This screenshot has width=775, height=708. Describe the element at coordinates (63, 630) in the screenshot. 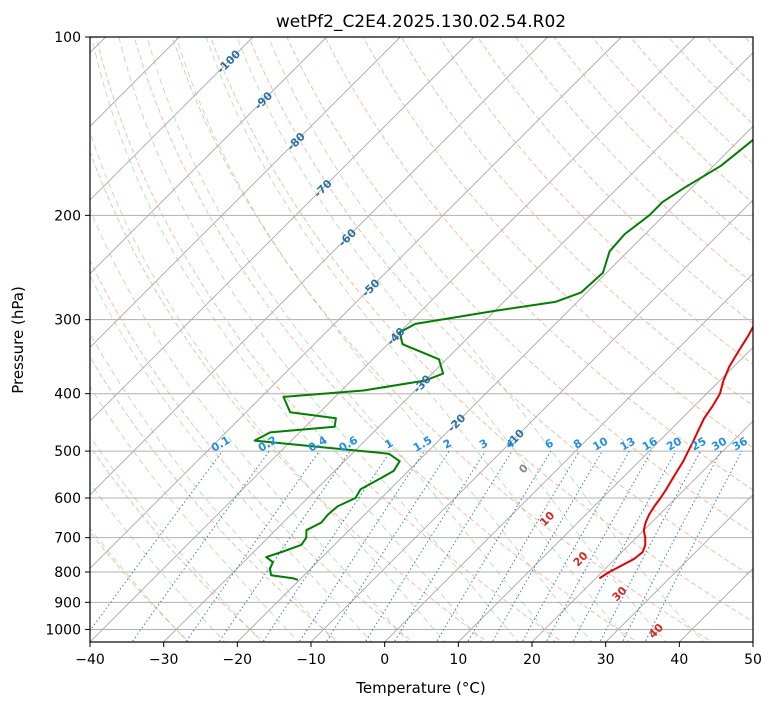

I see `y-tick-label: 1000` at that location.